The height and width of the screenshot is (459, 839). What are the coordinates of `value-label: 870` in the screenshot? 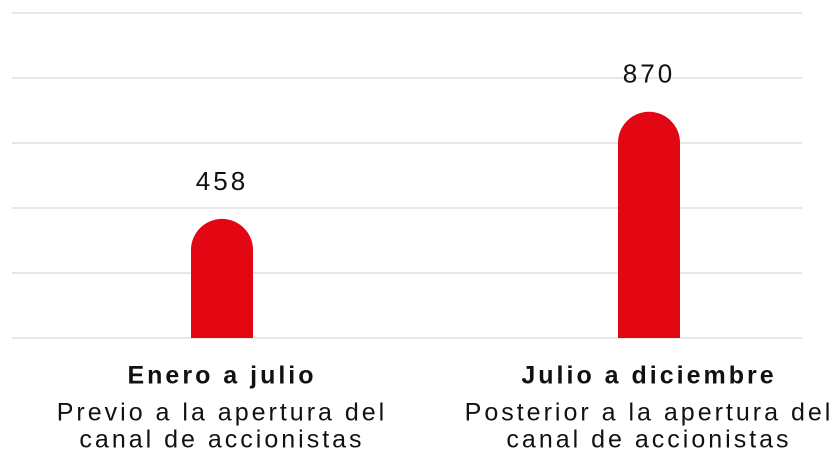 It's located at (649, 74).